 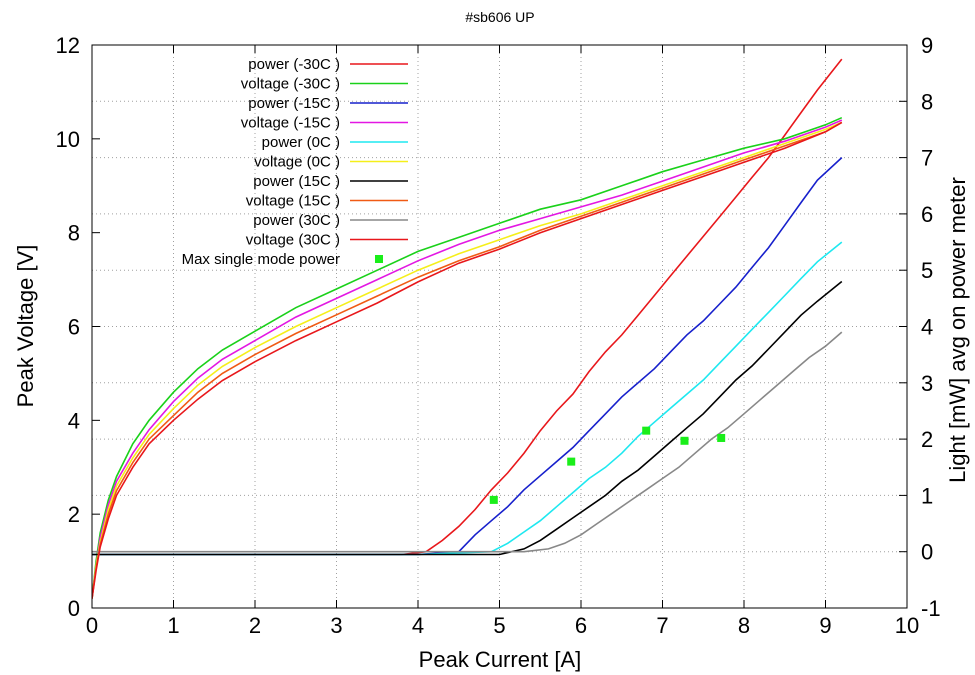 I want to click on x-tick-label: 2, so click(x=255, y=625).